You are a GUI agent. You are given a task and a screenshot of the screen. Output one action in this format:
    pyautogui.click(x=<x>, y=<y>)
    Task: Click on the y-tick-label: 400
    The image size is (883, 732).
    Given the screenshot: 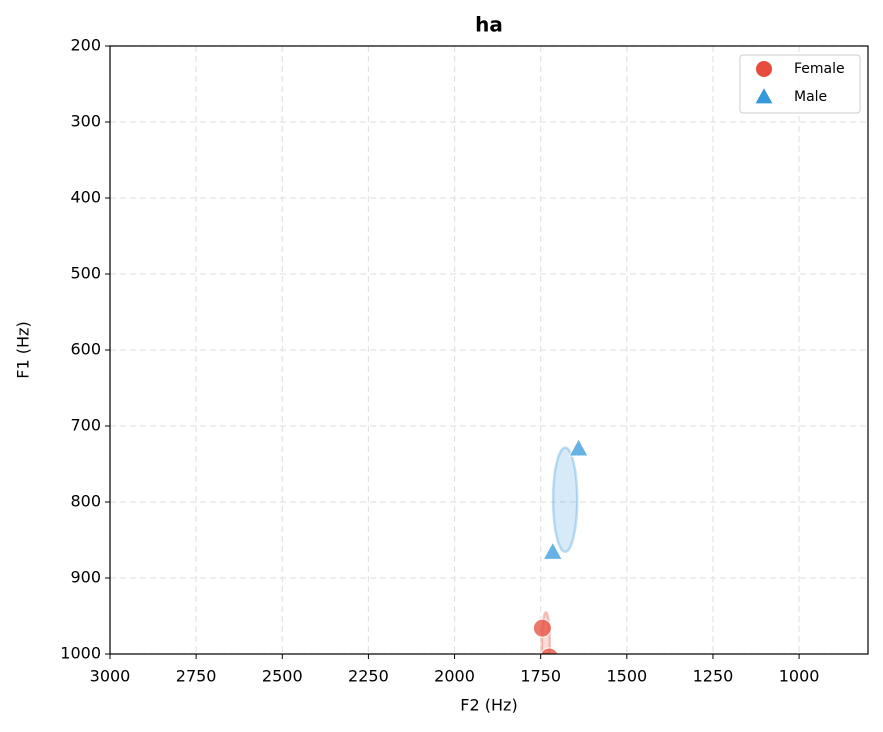 What is the action you would take?
    pyautogui.click(x=85, y=197)
    